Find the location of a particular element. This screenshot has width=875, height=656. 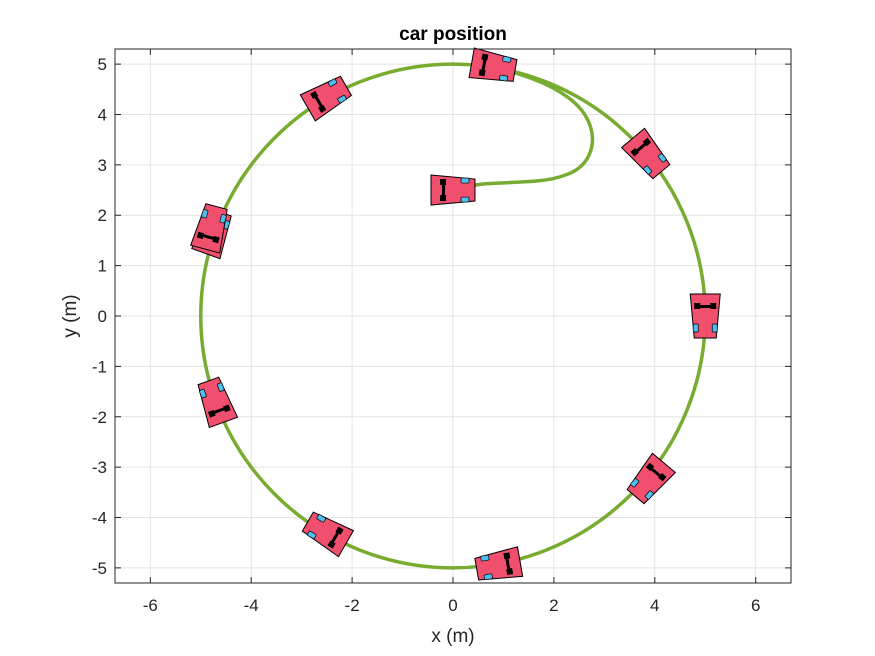

x-tick-label: 6 is located at coordinates (755, 605).